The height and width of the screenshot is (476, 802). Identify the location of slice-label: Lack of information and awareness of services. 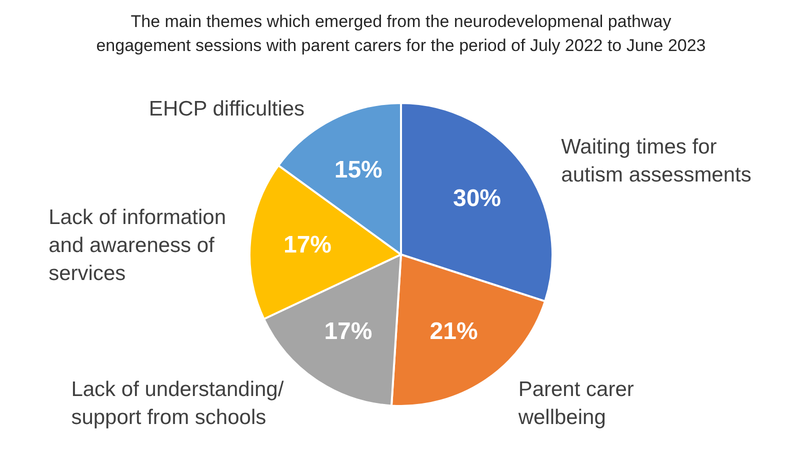
(137, 246).